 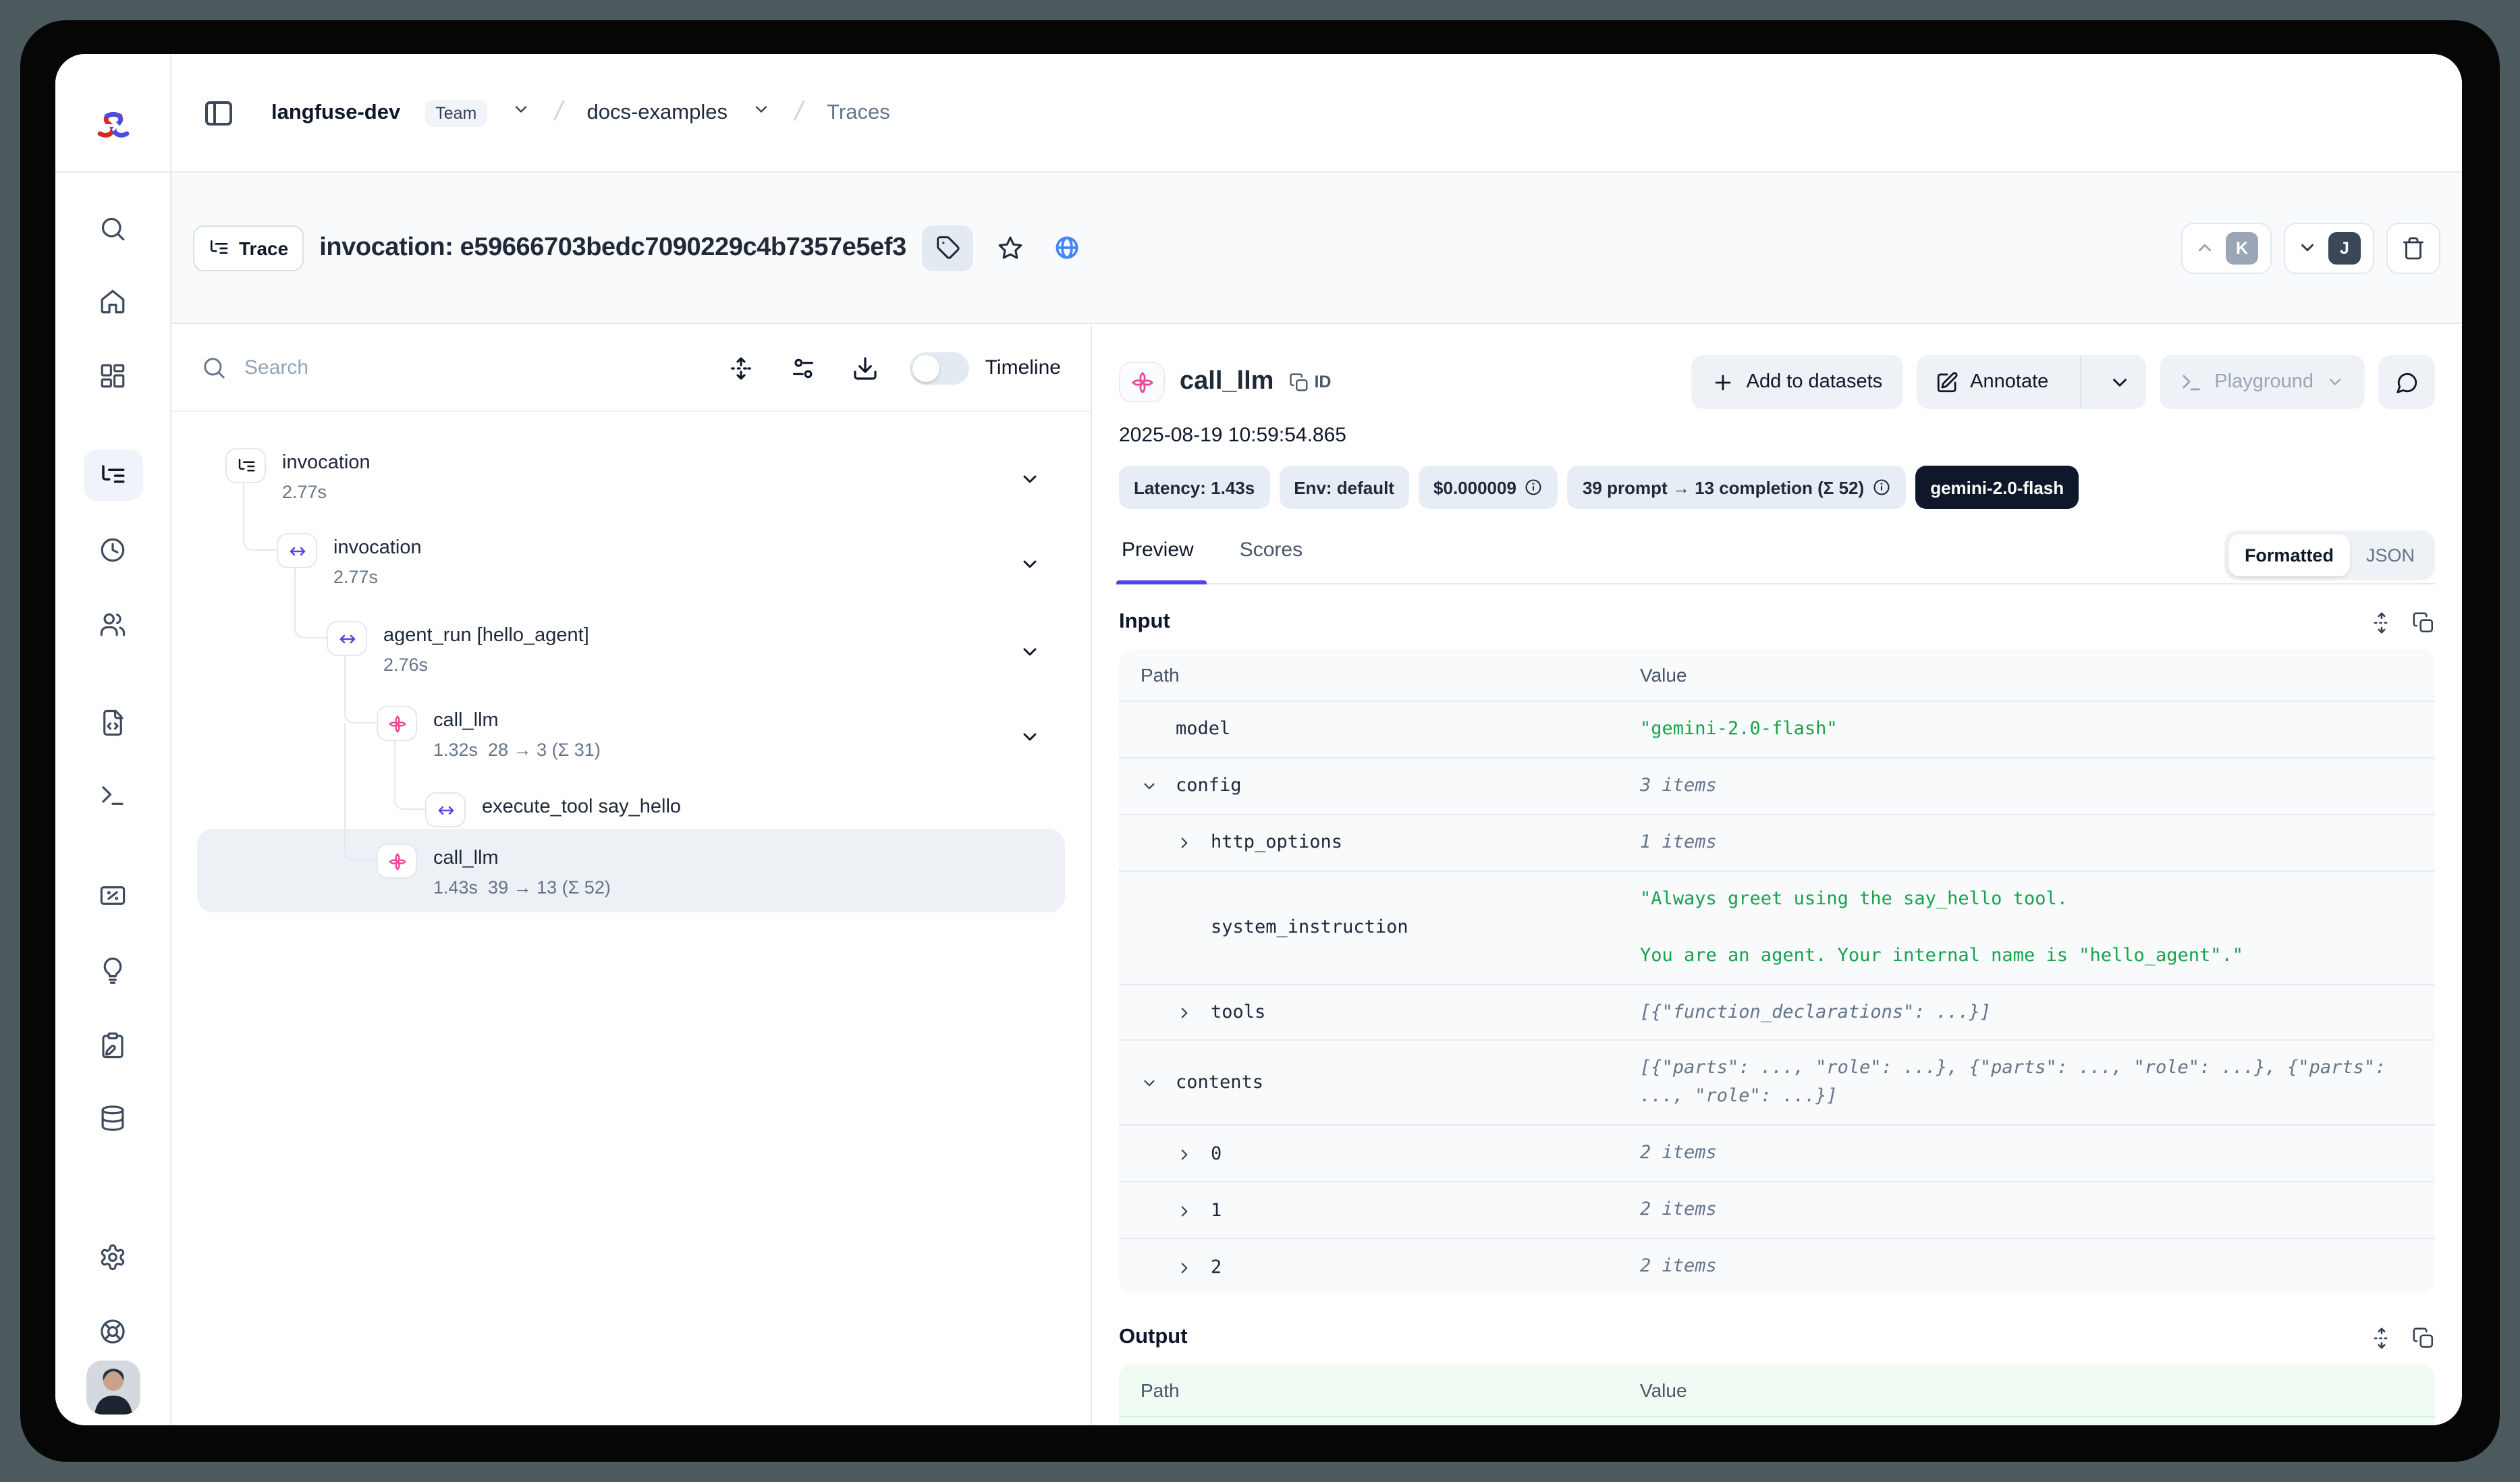 I want to click on format-option-formatted: Formatted, so click(x=2289, y=555).